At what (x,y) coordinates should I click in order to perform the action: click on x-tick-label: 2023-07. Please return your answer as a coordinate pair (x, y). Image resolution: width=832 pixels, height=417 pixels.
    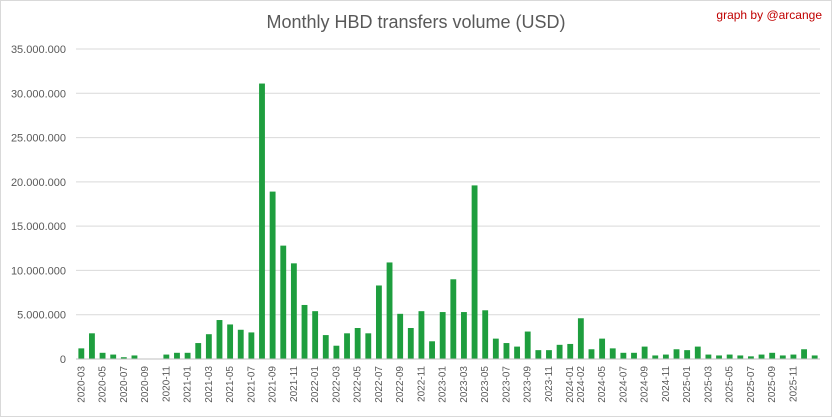
    Looking at the image, I should click on (506, 384).